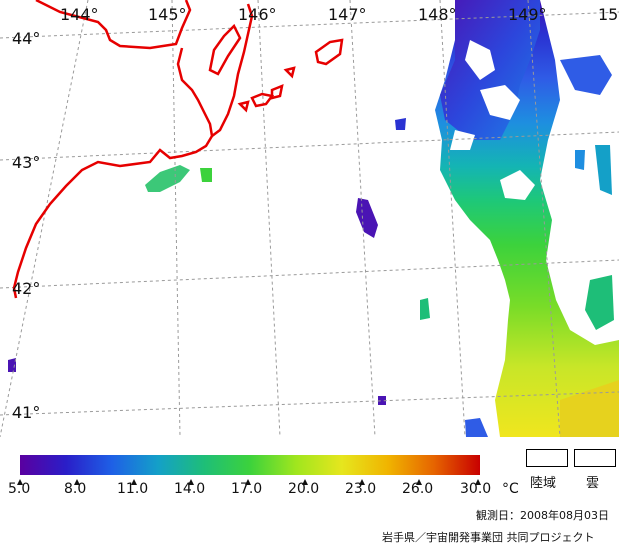 This screenshot has width=619, height=546. Describe the element at coordinates (26, 288) in the screenshot. I see `lat-label-42: 42°` at that location.